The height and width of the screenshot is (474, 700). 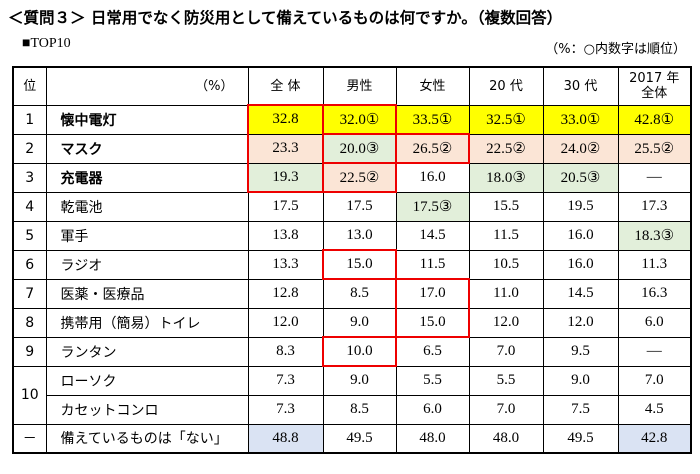 I want to click on table-row: －備えているものは「ない」 48.8 49.5 48.0 48.0 49.5 42.8, so click(x=352, y=438).